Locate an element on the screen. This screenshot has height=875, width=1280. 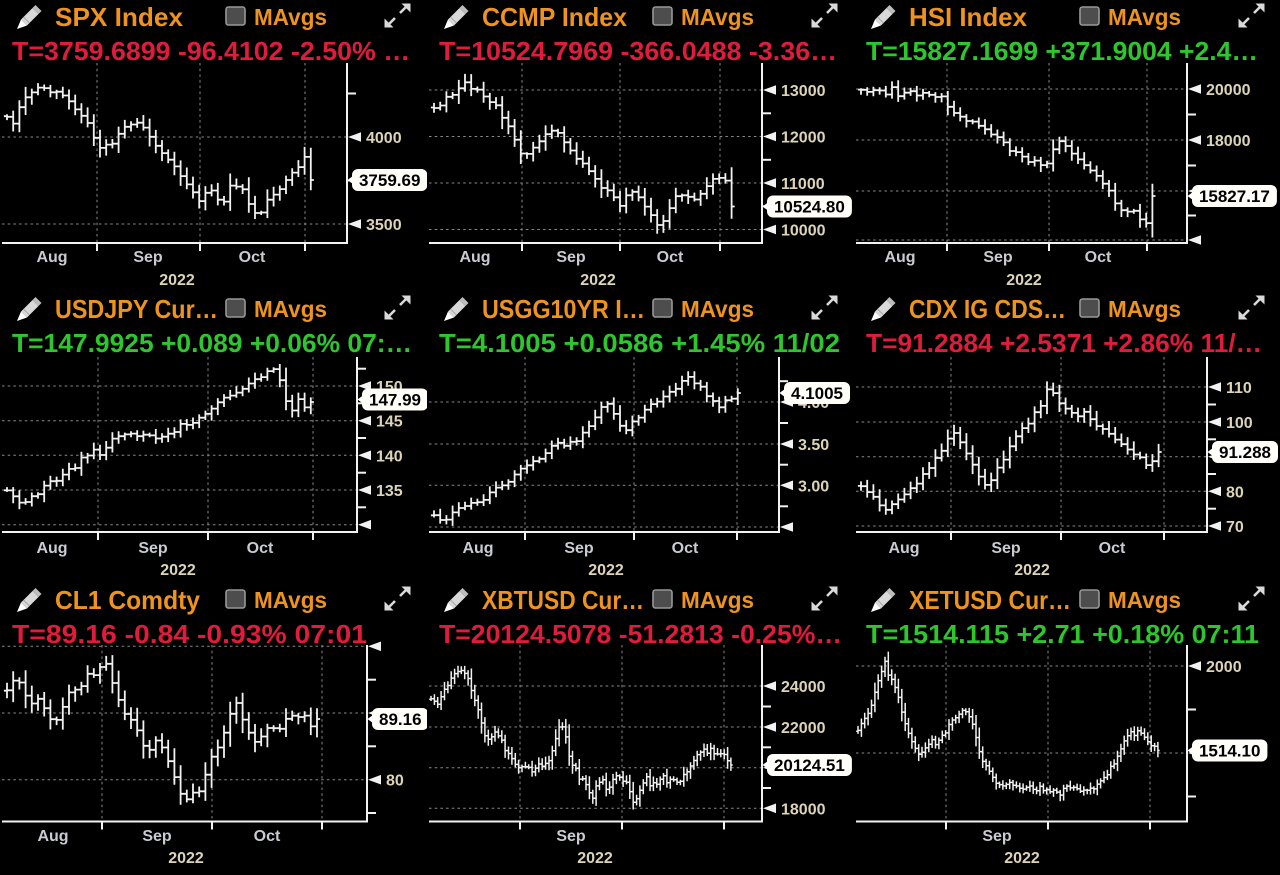
svg-text: T=1514.115 +2.71 +0.18% 07:11 is located at coordinates (1062, 634).